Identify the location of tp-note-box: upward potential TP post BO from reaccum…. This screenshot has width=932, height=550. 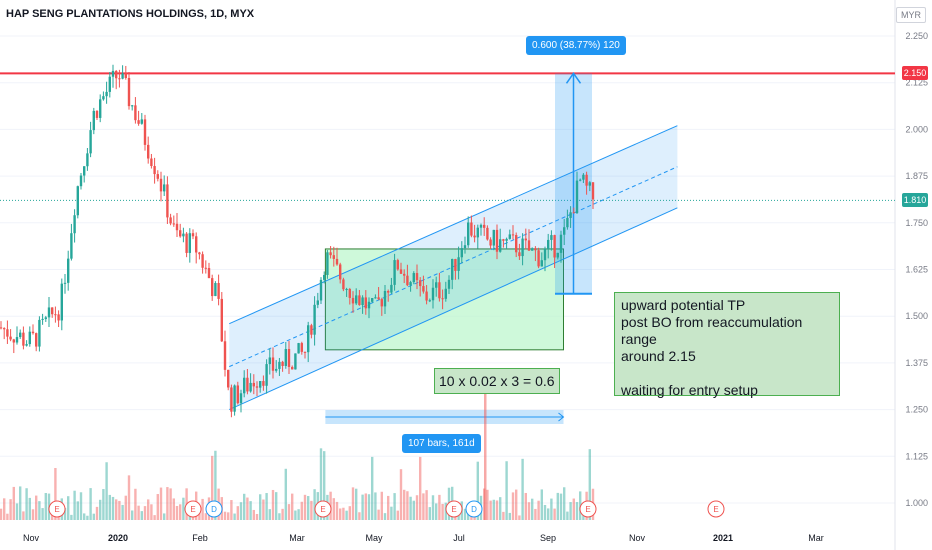
(727, 345).